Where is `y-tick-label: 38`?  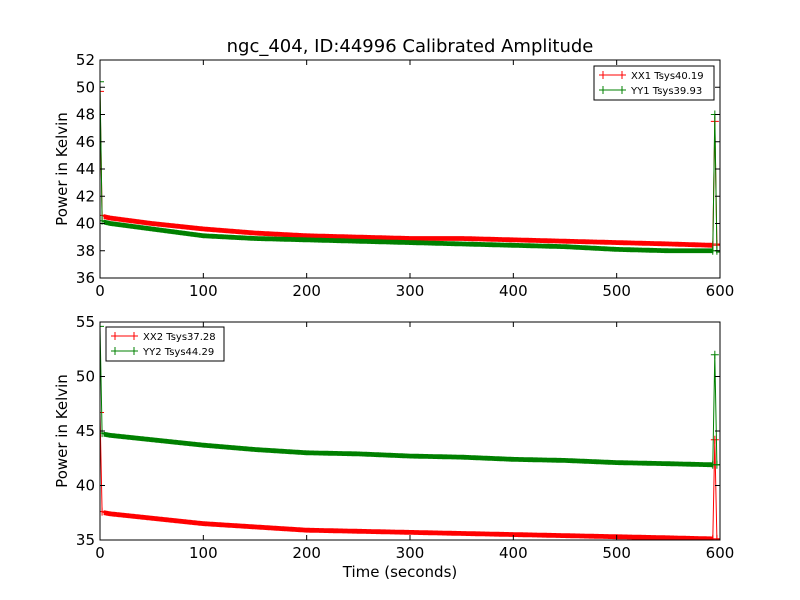 y-tick-label: 38 is located at coordinates (85, 251).